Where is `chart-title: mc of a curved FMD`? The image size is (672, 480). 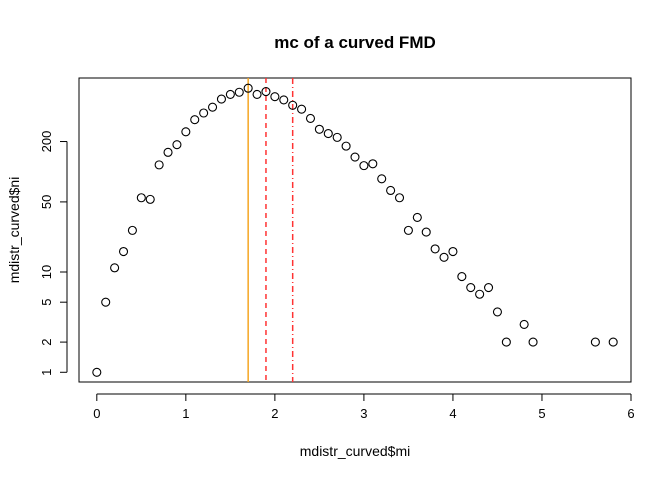
chart-title: mc of a curved FMD is located at coordinates (355, 42).